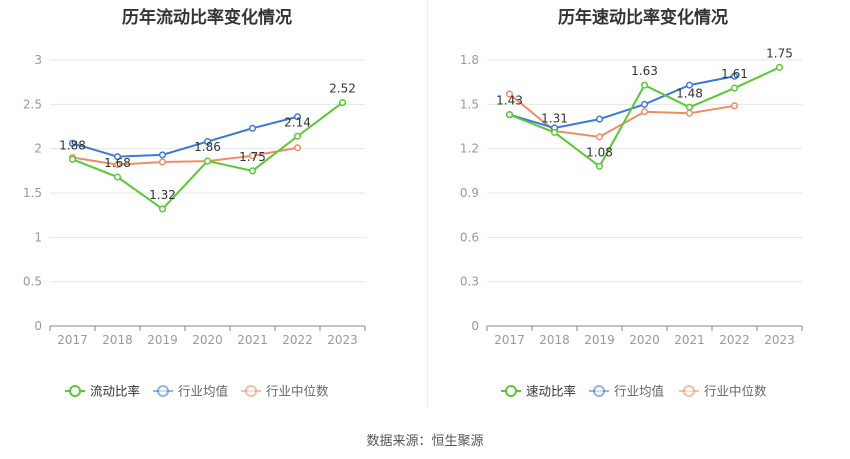  Describe the element at coordinates (207, 18) in the screenshot. I see `chart-title-current-ratio: 历年流动比率变化情况` at that location.